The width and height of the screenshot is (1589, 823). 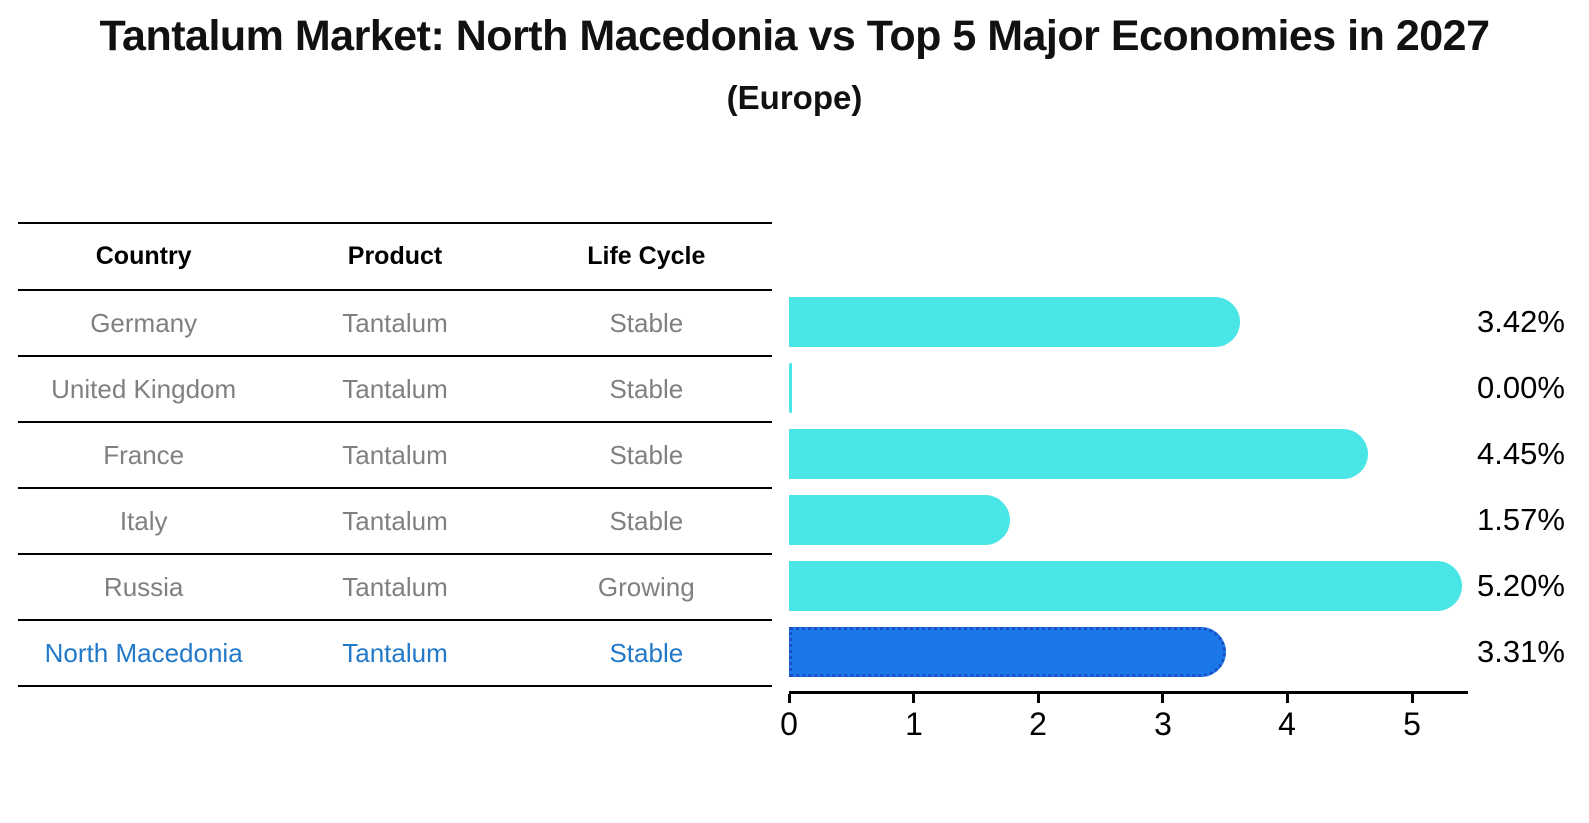 What do you see at coordinates (143, 520) in the screenshot?
I see `cell-country: Italy` at bounding box center [143, 520].